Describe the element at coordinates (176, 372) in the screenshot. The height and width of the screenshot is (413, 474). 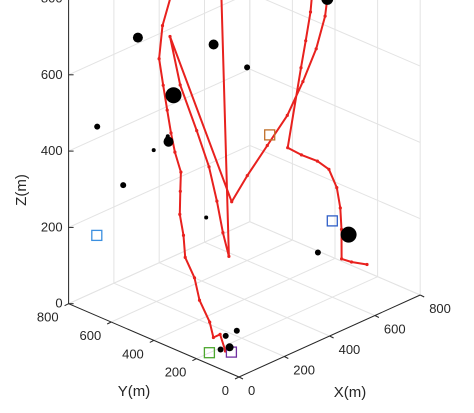
I see `y-tick-label: 200` at that location.